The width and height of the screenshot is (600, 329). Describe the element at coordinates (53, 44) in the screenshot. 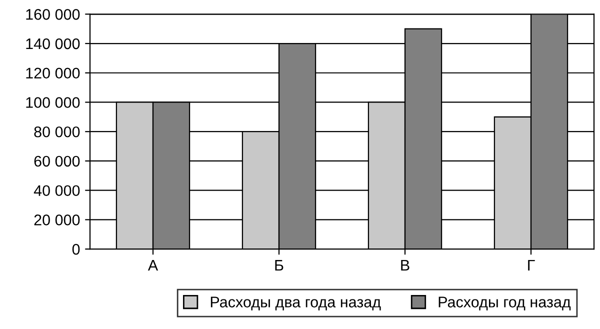

I see `y-tick-label: 140 000` at that location.